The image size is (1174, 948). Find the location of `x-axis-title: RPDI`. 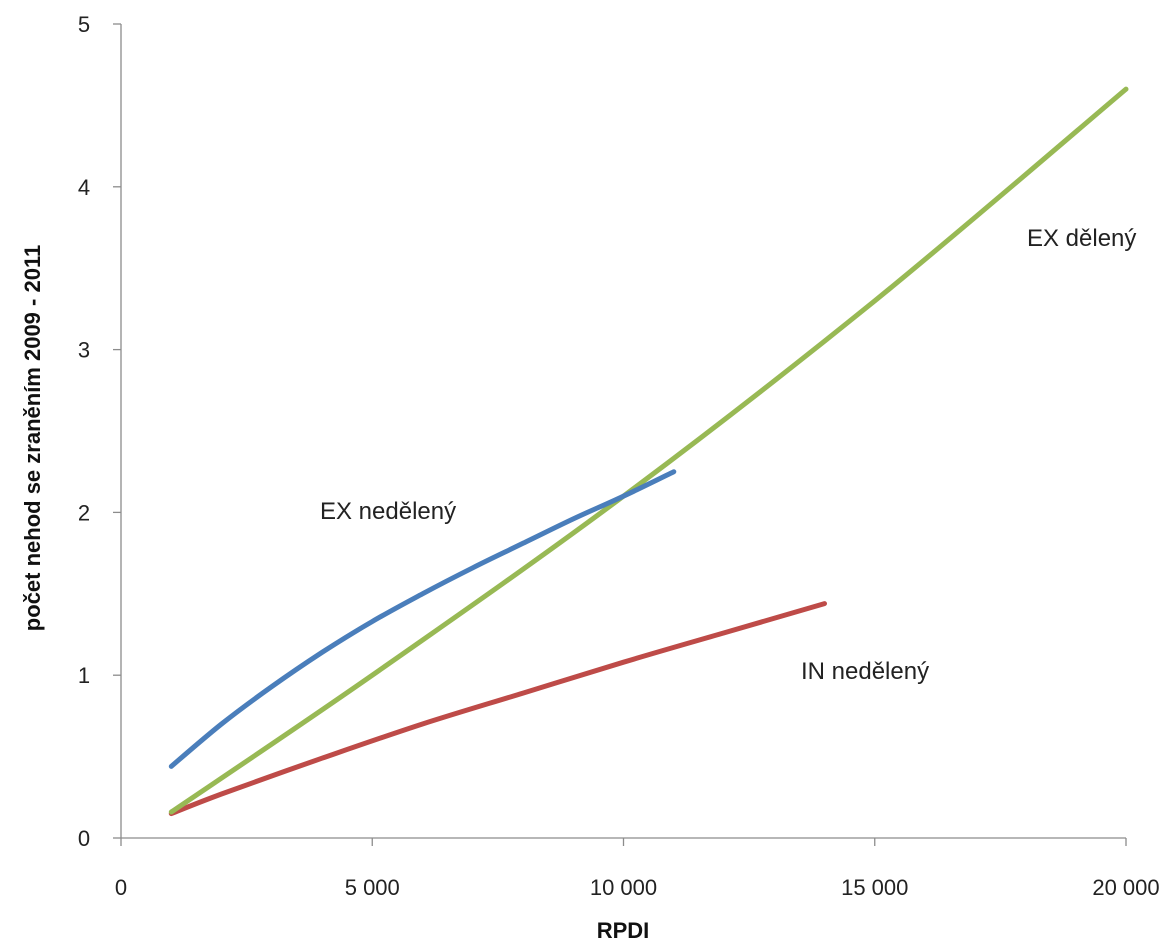

x-axis-title: RPDI is located at coordinates (623, 930).